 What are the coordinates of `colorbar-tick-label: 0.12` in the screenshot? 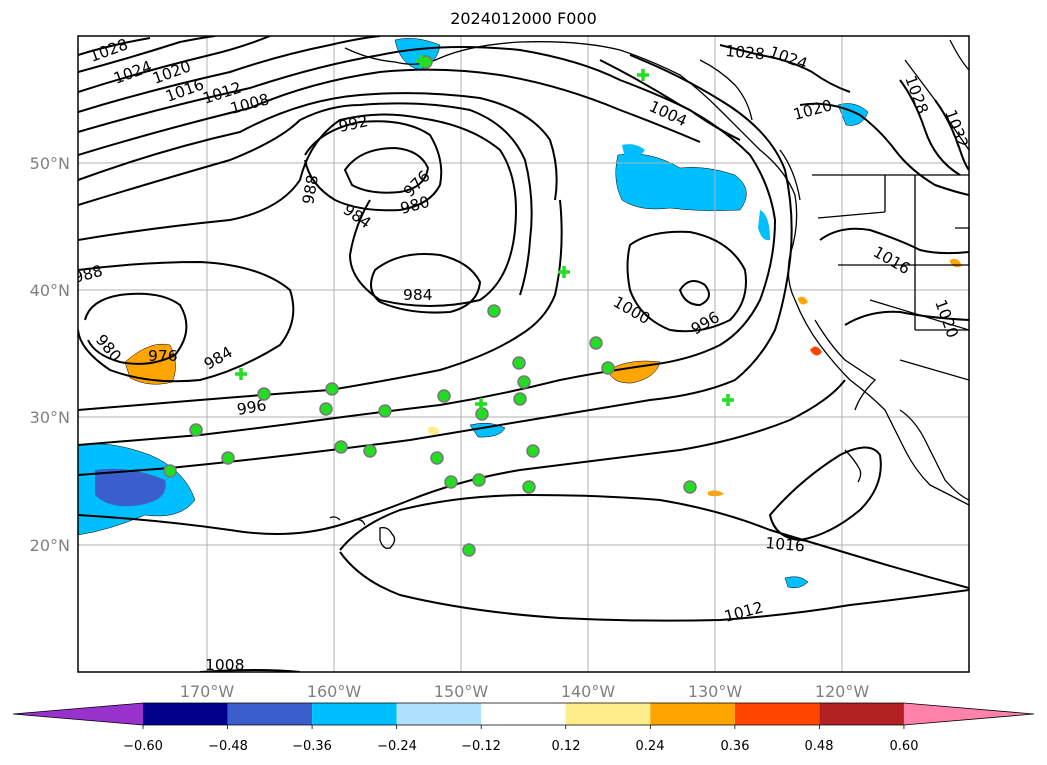 It's located at (566, 746).